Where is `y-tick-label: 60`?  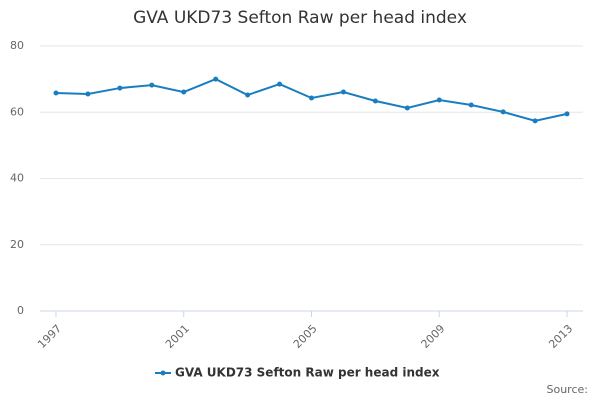 y-tick-label: 60 is located at coordinates (17, 111).